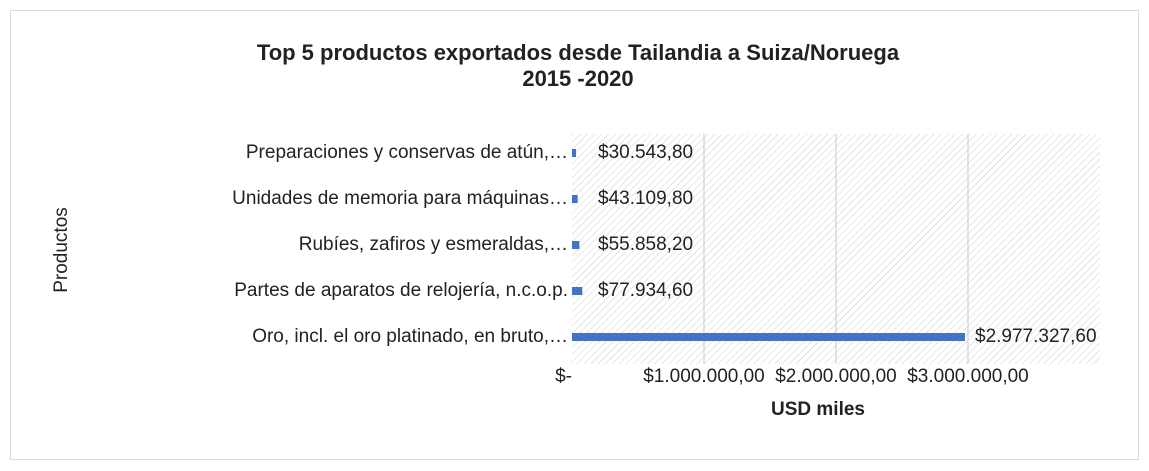 The width and height of the screenshot is (1149, 471). What do you see at coordinates (968, 376) in the screenshot?
I see `x-tick-label: $3.000.000,00` at bounding box center [968, 376].